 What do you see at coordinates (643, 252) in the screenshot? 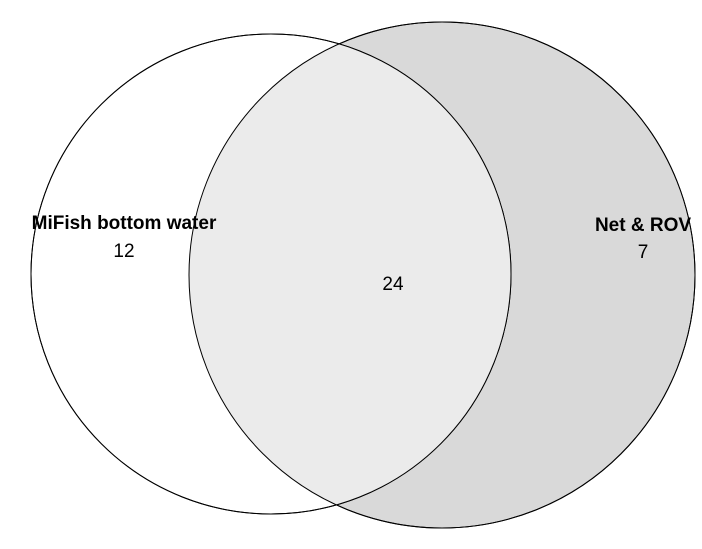
I see `count-net-rov-only: 7` at bounding box center [643, 252].